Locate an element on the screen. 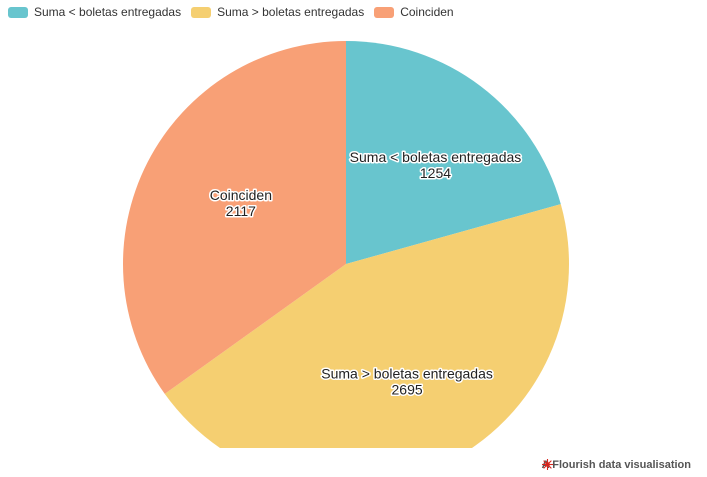 The image size is (707, 477). slice-label-name: Coinciden is located at coordinates (241, 195).